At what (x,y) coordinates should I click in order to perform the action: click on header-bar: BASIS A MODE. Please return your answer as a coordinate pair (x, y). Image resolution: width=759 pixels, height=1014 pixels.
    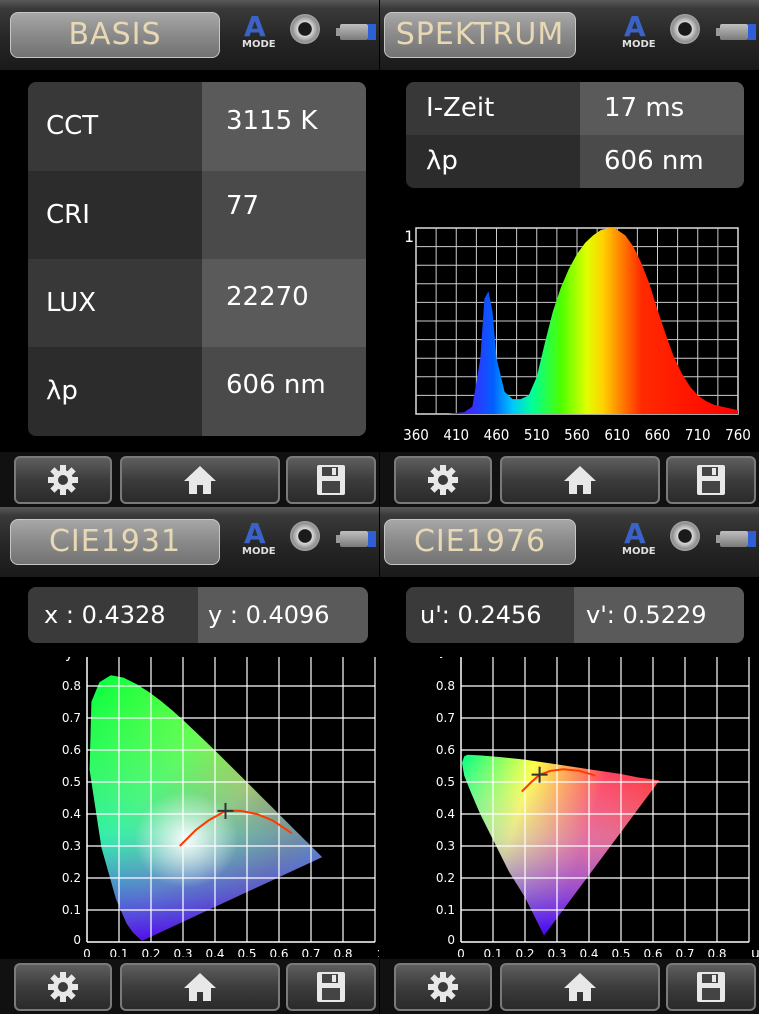
    Looking at the image, I should click on (189, 35).